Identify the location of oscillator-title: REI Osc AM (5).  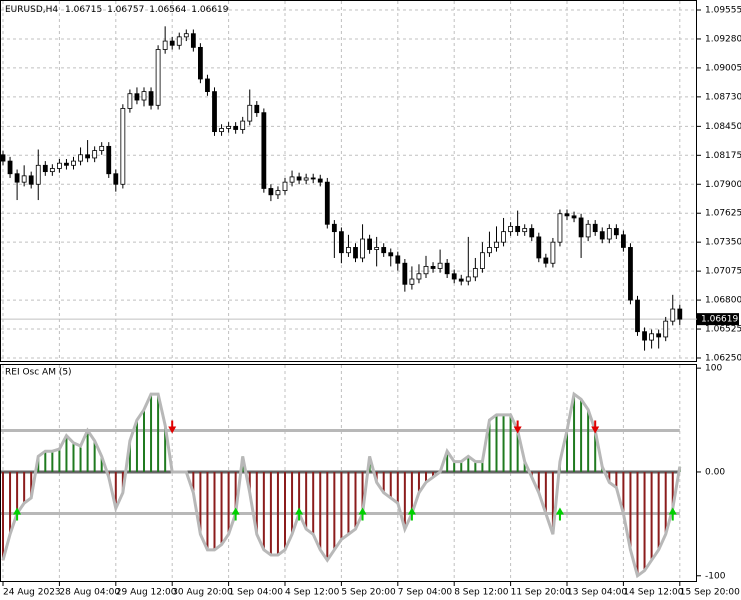
(38, 373).